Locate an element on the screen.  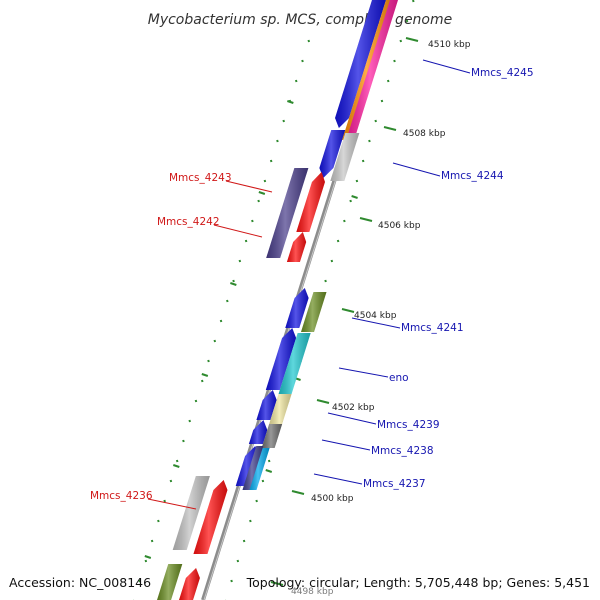
gene-label-text: Mmcs_4238 is located at coordinates (402, 451).